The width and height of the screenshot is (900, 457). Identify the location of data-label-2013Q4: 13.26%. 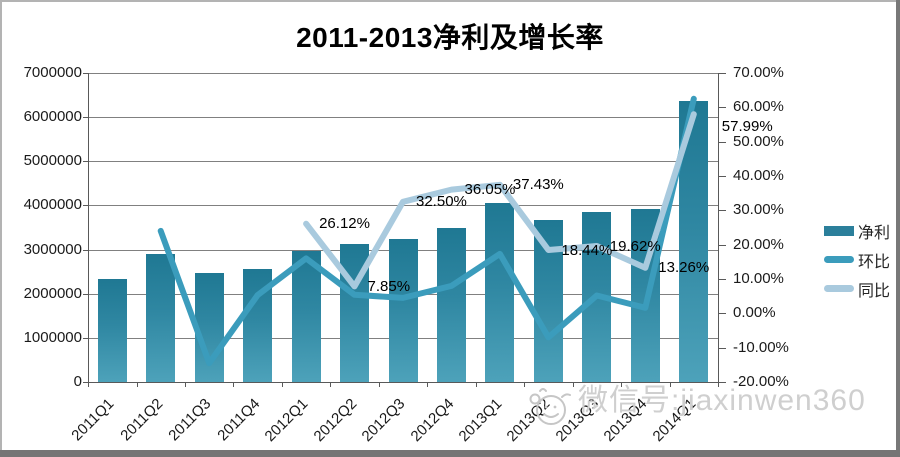
(684, 268).